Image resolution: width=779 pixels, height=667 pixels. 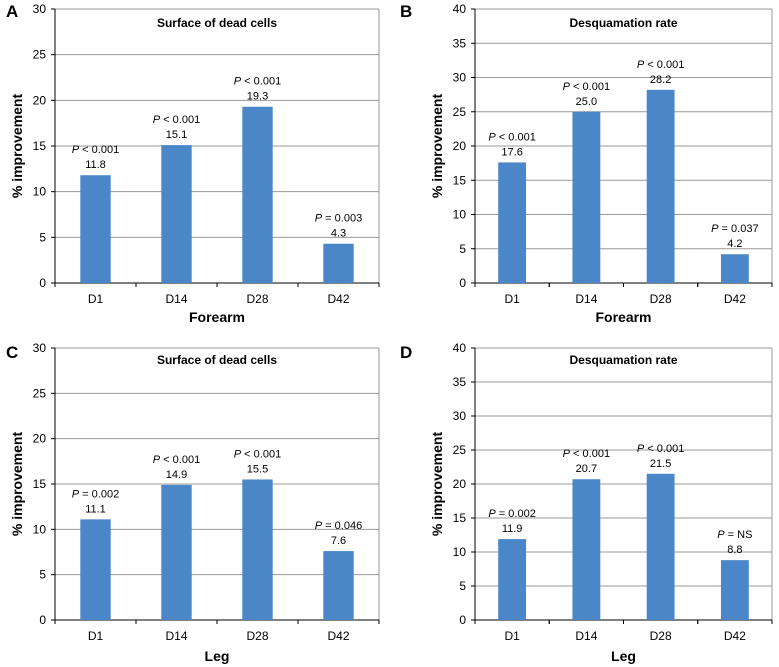 What do you see at coordinates (660, 80) in the screenshot?
I see `data-label: 28.2` at bounding box center [660, 80].